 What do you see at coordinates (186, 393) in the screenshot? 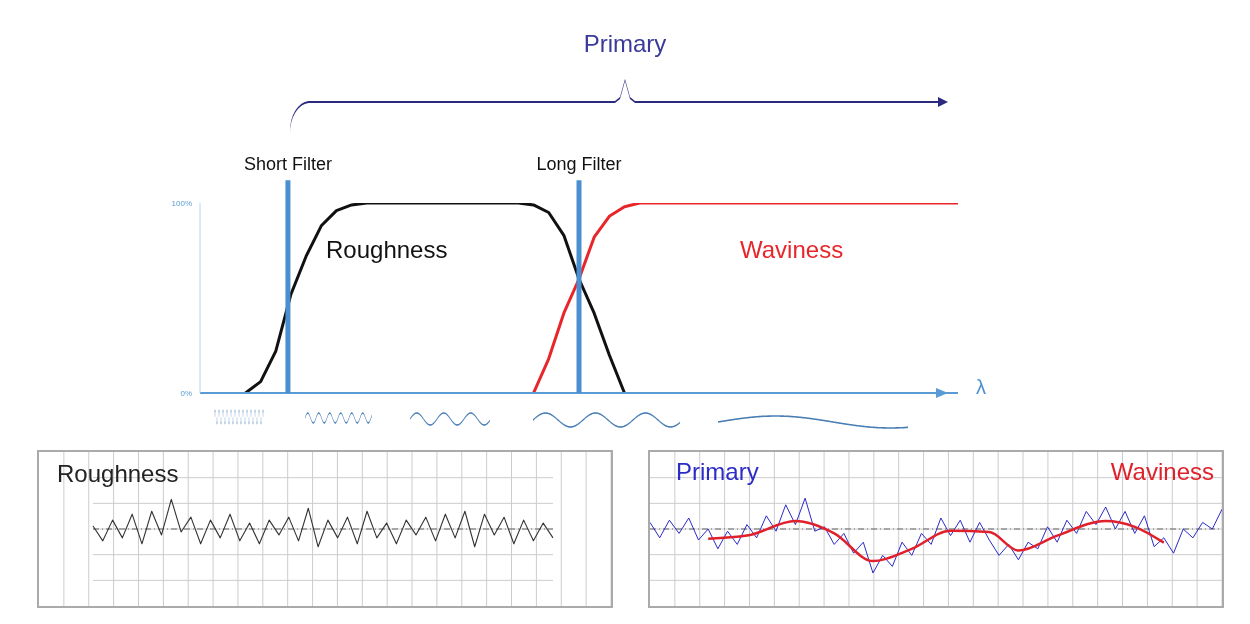
I see `y-tick-label: 0%` at bounding box center [186, 393].